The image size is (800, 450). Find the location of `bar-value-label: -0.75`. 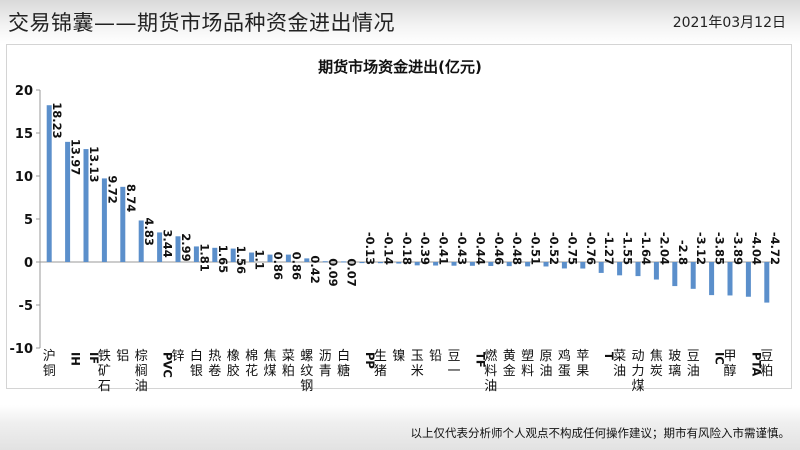

bar-value-label: -0.75 is located at coordinates (572, 248).